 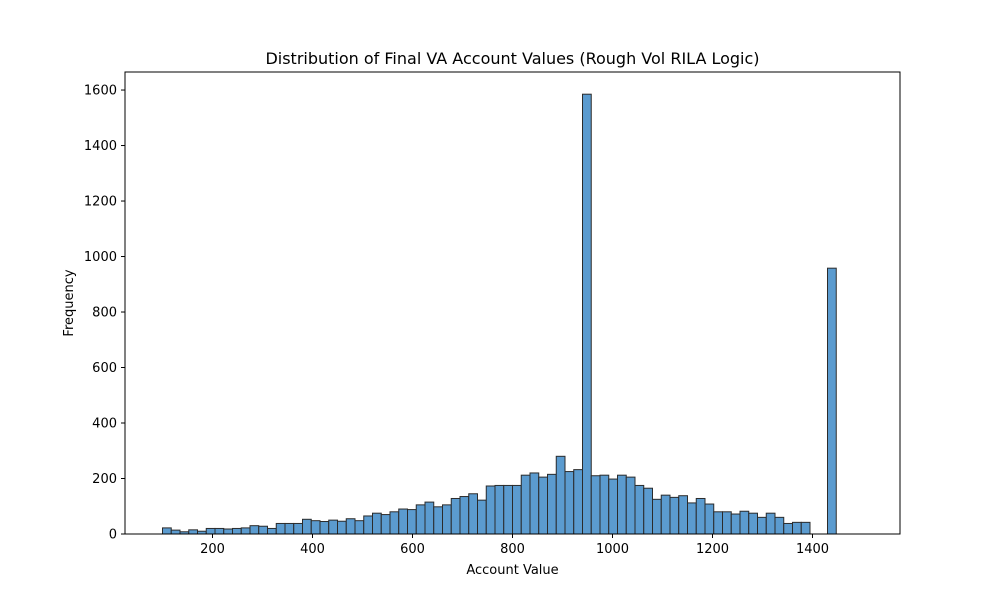 I want to click on y-tick-label: 1200, so click(x=100, y=202).